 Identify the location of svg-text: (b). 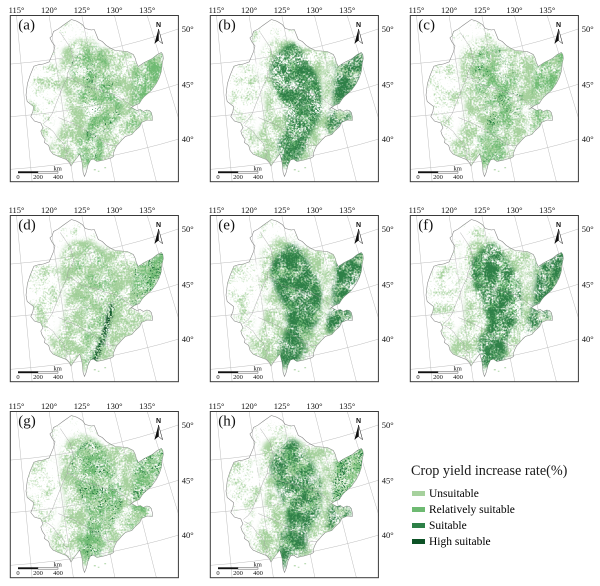
(227, 25).